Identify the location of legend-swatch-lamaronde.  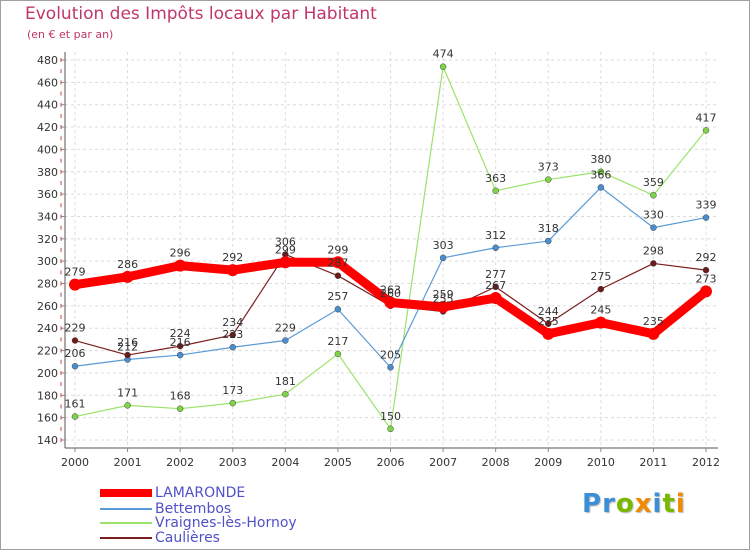
(126, 492).